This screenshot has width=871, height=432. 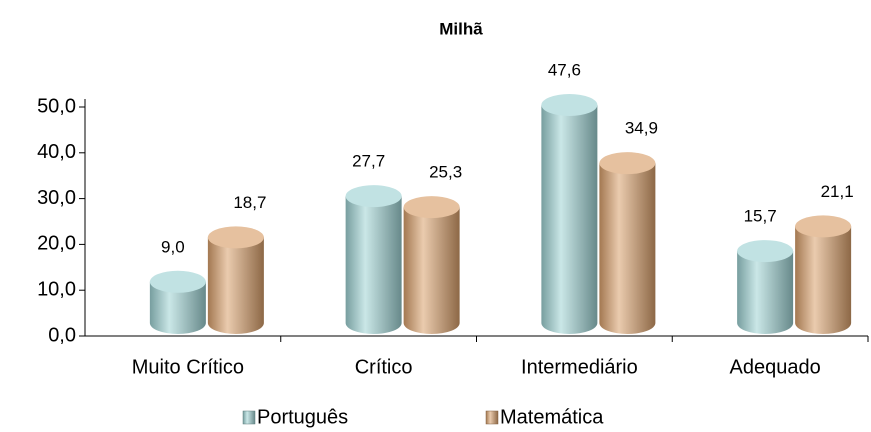 I want to click on value-label: 27,7, so click(x=368, y=161).